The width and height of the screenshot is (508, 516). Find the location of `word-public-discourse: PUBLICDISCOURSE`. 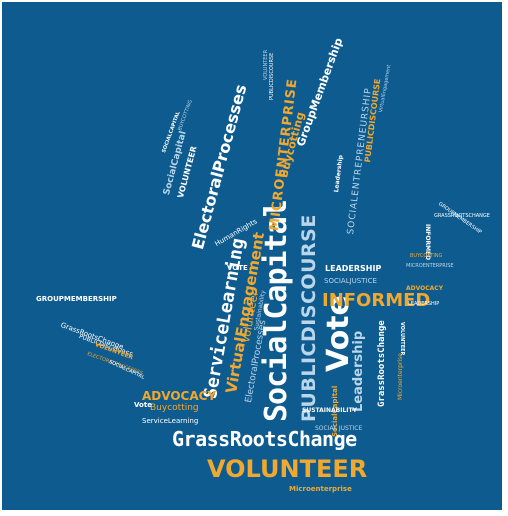

word-public-discourse: PUBLICDISCOURSE is located at coordinates (309, 318).